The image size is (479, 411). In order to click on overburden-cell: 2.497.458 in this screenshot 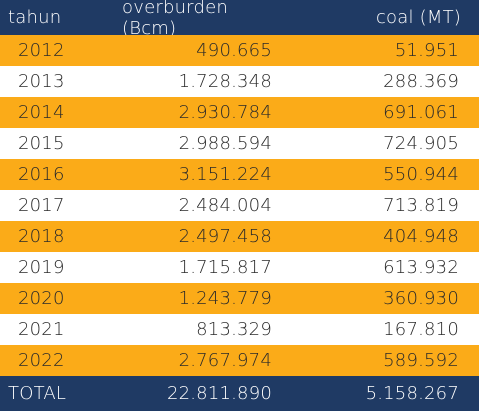, I will do `click(225, 236)`.